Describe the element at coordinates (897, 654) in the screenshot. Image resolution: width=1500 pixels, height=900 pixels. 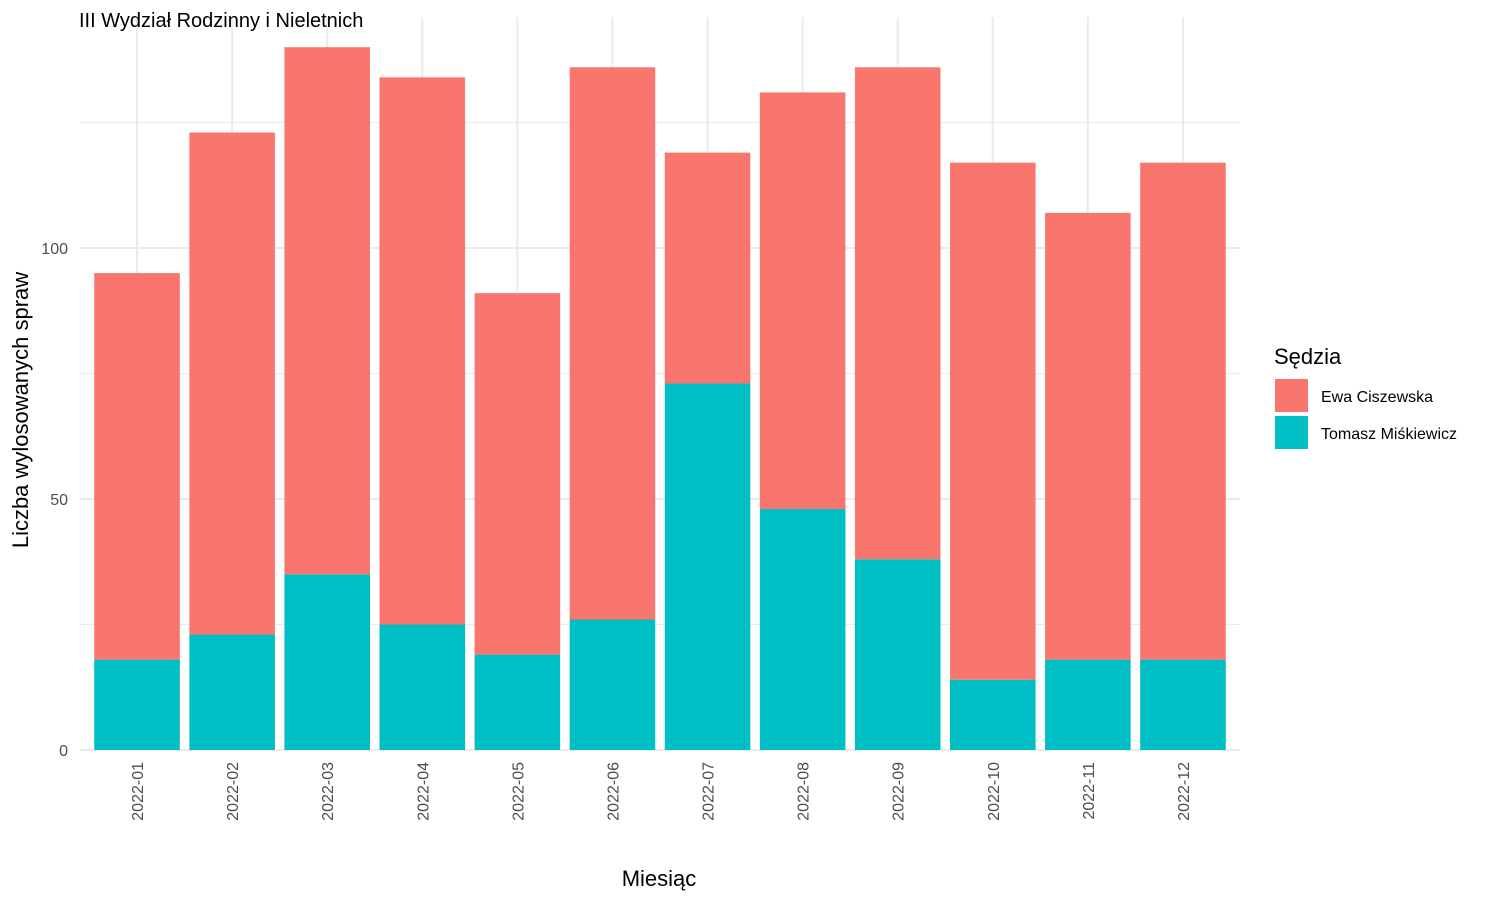
I see `bar-2022-09-tomasz-miśkiewicz` at that location.